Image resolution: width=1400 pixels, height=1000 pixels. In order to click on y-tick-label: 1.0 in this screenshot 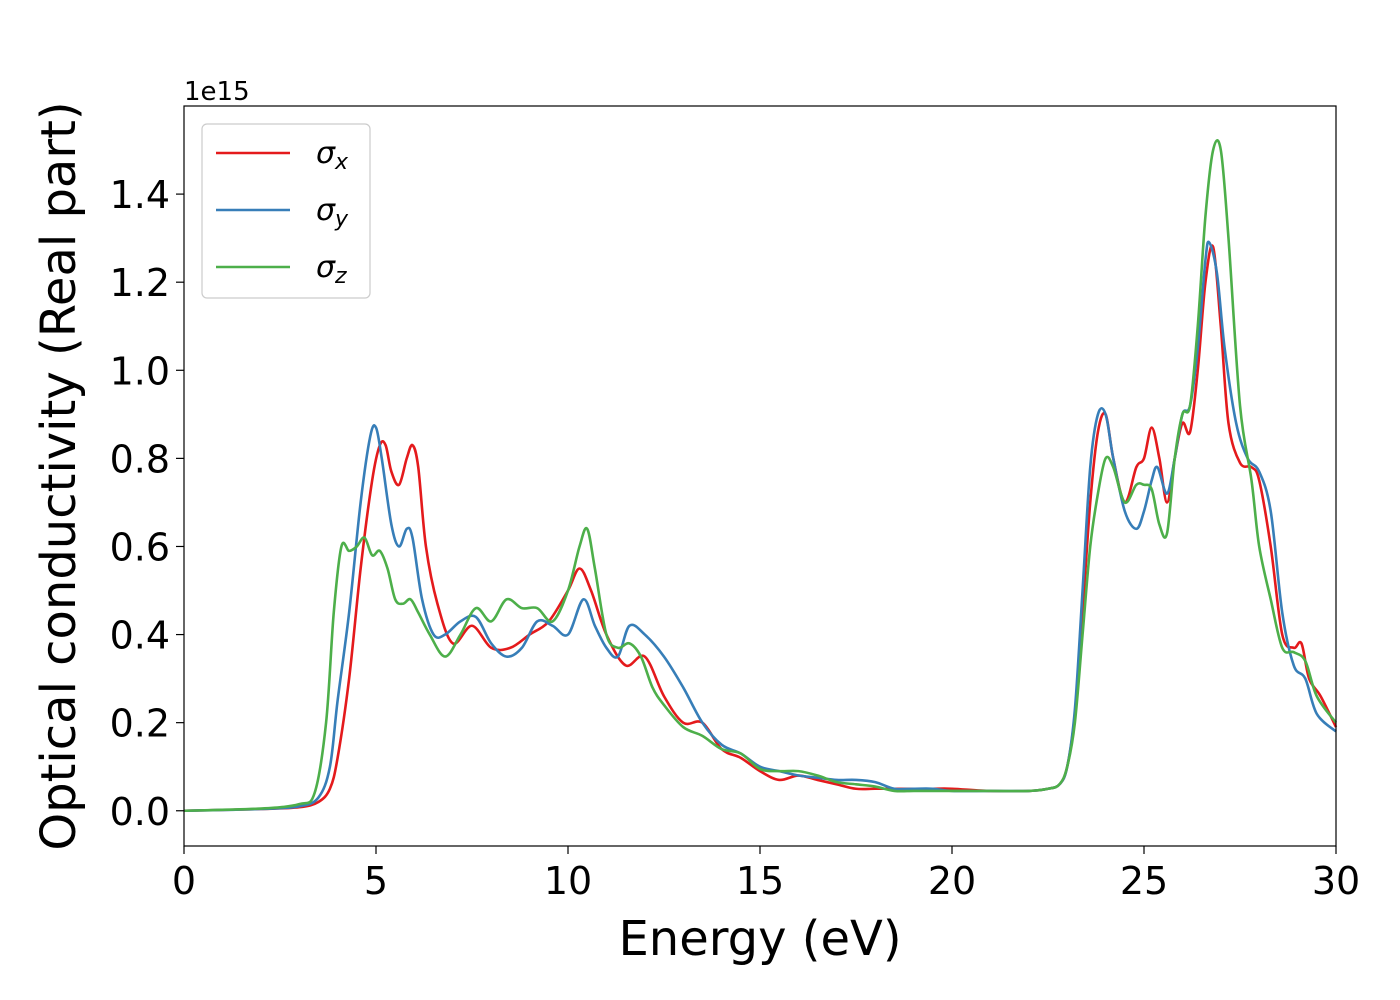, I will do `click(140, 371)`.